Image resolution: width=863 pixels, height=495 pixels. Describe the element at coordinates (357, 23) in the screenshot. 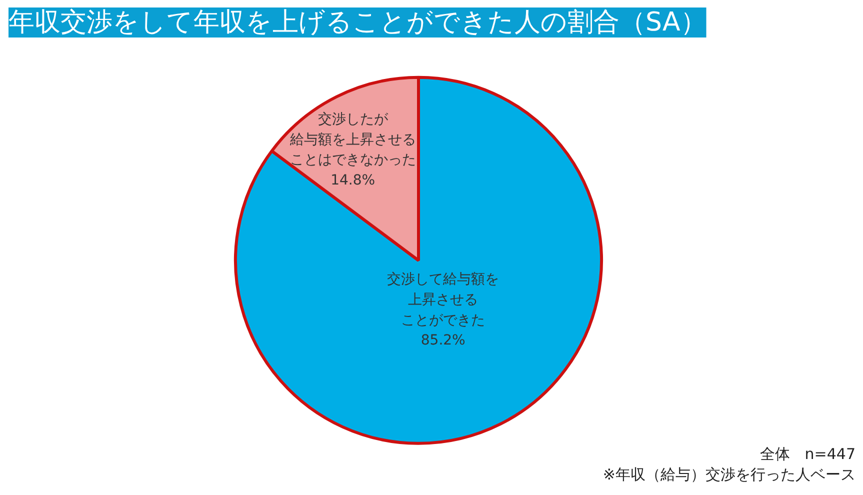

I see `chart-title: 年収交渉をして年収を上げることができた人の割合（SA）` at that location.